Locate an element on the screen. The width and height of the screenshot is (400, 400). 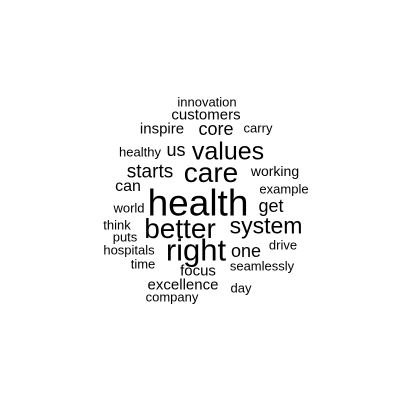
word-better: better is located at coordinates (180, 228).